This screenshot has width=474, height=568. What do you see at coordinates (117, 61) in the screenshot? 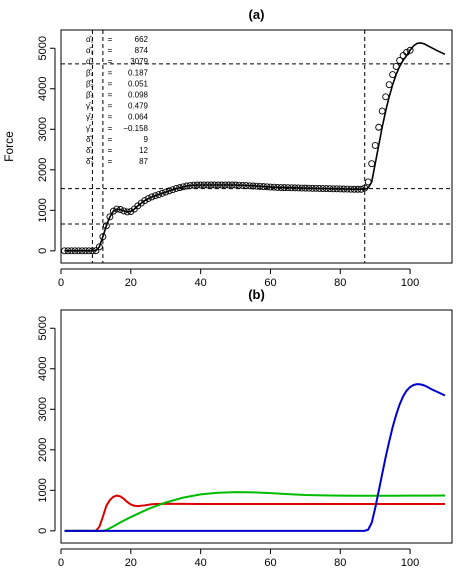
I see `parameter-row: α̂₃ = 3079` at bounding box center [117, 61].